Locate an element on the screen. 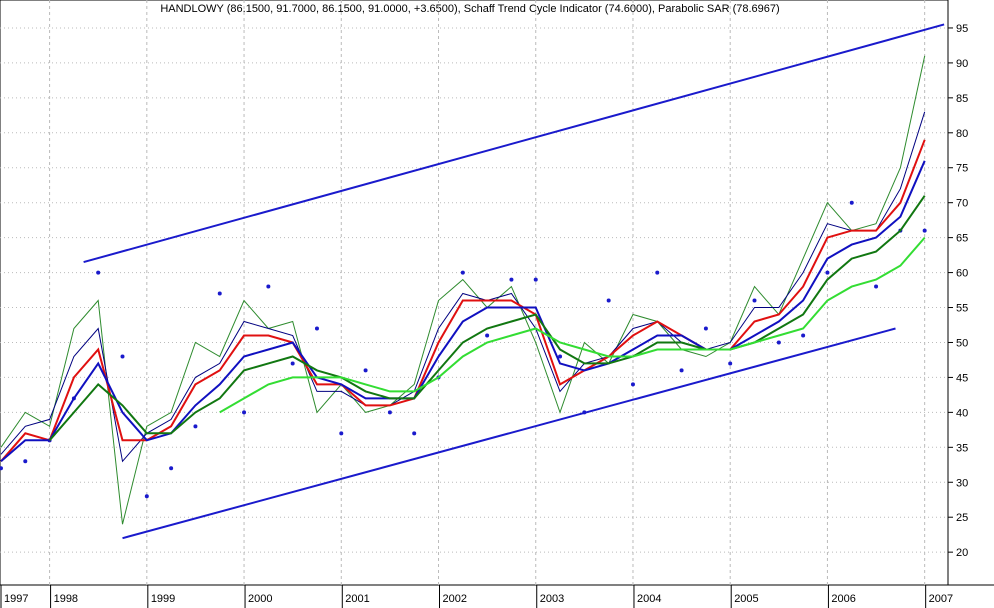  y-tick-label: 50 is located at coordinates (962, 343).